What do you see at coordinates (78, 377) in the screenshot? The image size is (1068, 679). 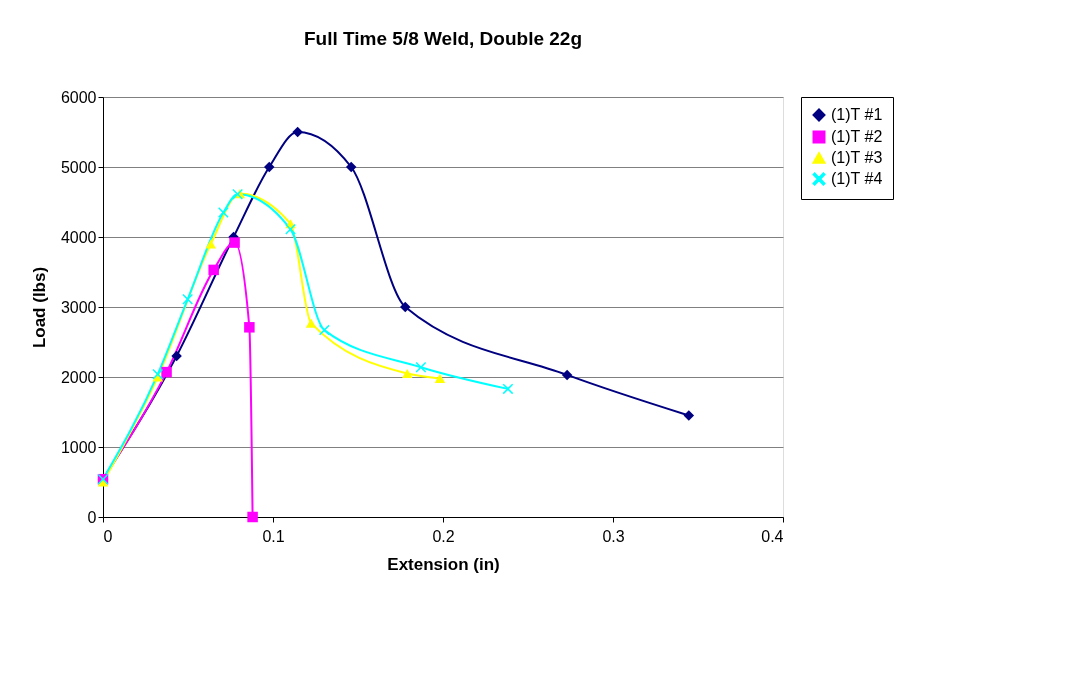 I see `y-tick-label: 2000` at bounding box center [78, 377].